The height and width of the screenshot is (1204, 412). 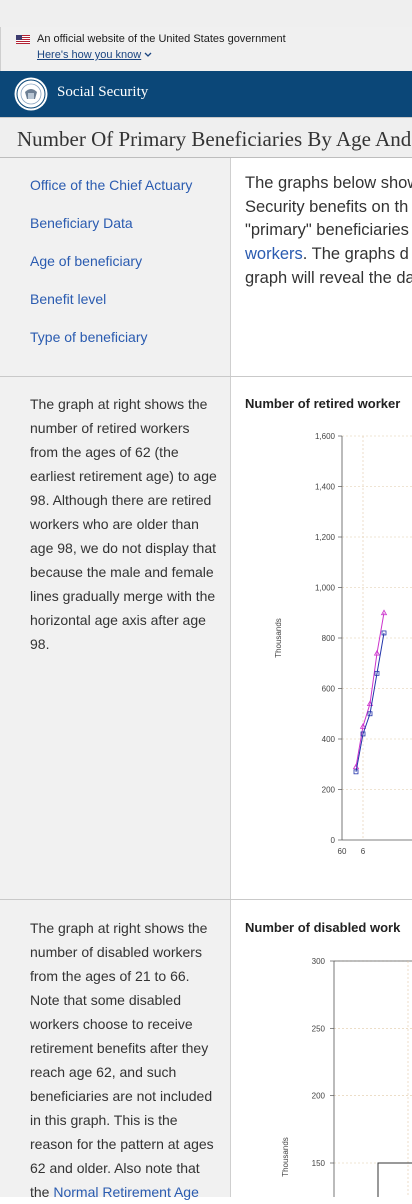 What do you see at coordinates (323, 403) in the screenshot?
I see `chart-title-retired: Number of retired worker` at bounding box center [323, 403].